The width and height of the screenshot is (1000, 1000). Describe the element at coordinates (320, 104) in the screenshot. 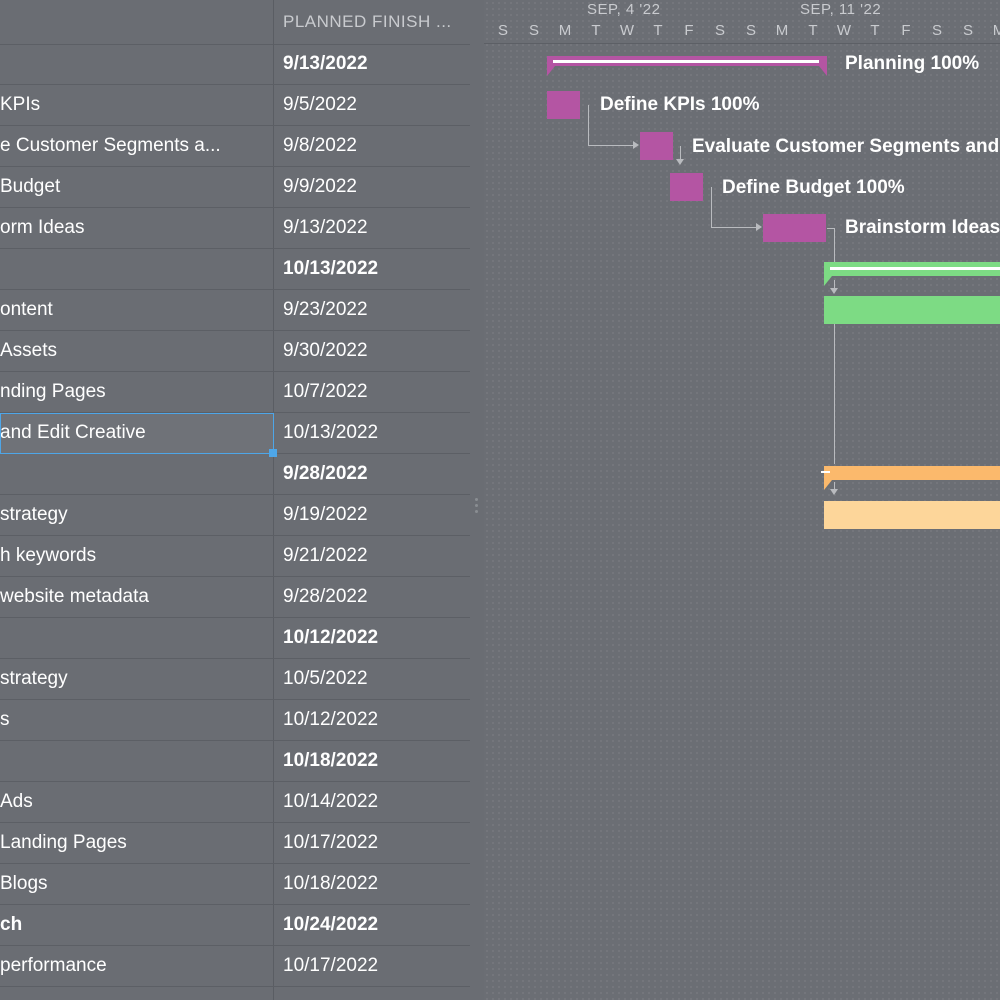

I see `planned-finish-cell: 9/5/2022` at that location.